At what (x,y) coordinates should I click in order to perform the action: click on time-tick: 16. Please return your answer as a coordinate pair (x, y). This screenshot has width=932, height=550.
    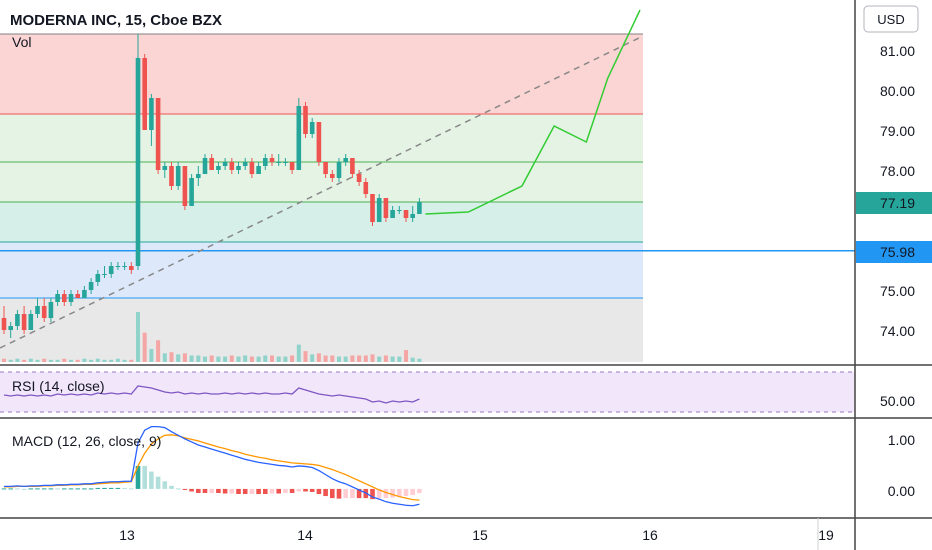
    Looking at the image, I should click on (650, 535).